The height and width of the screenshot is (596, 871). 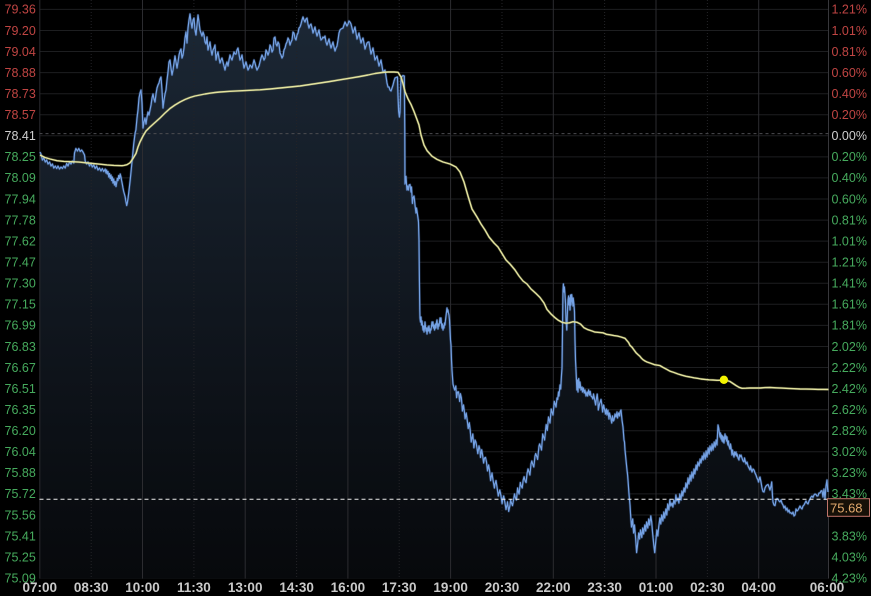 What do you see at coordinates (849, 473) in the screenshot?
I see `svg-text: 3.23%` at bounding box center [849, 473].